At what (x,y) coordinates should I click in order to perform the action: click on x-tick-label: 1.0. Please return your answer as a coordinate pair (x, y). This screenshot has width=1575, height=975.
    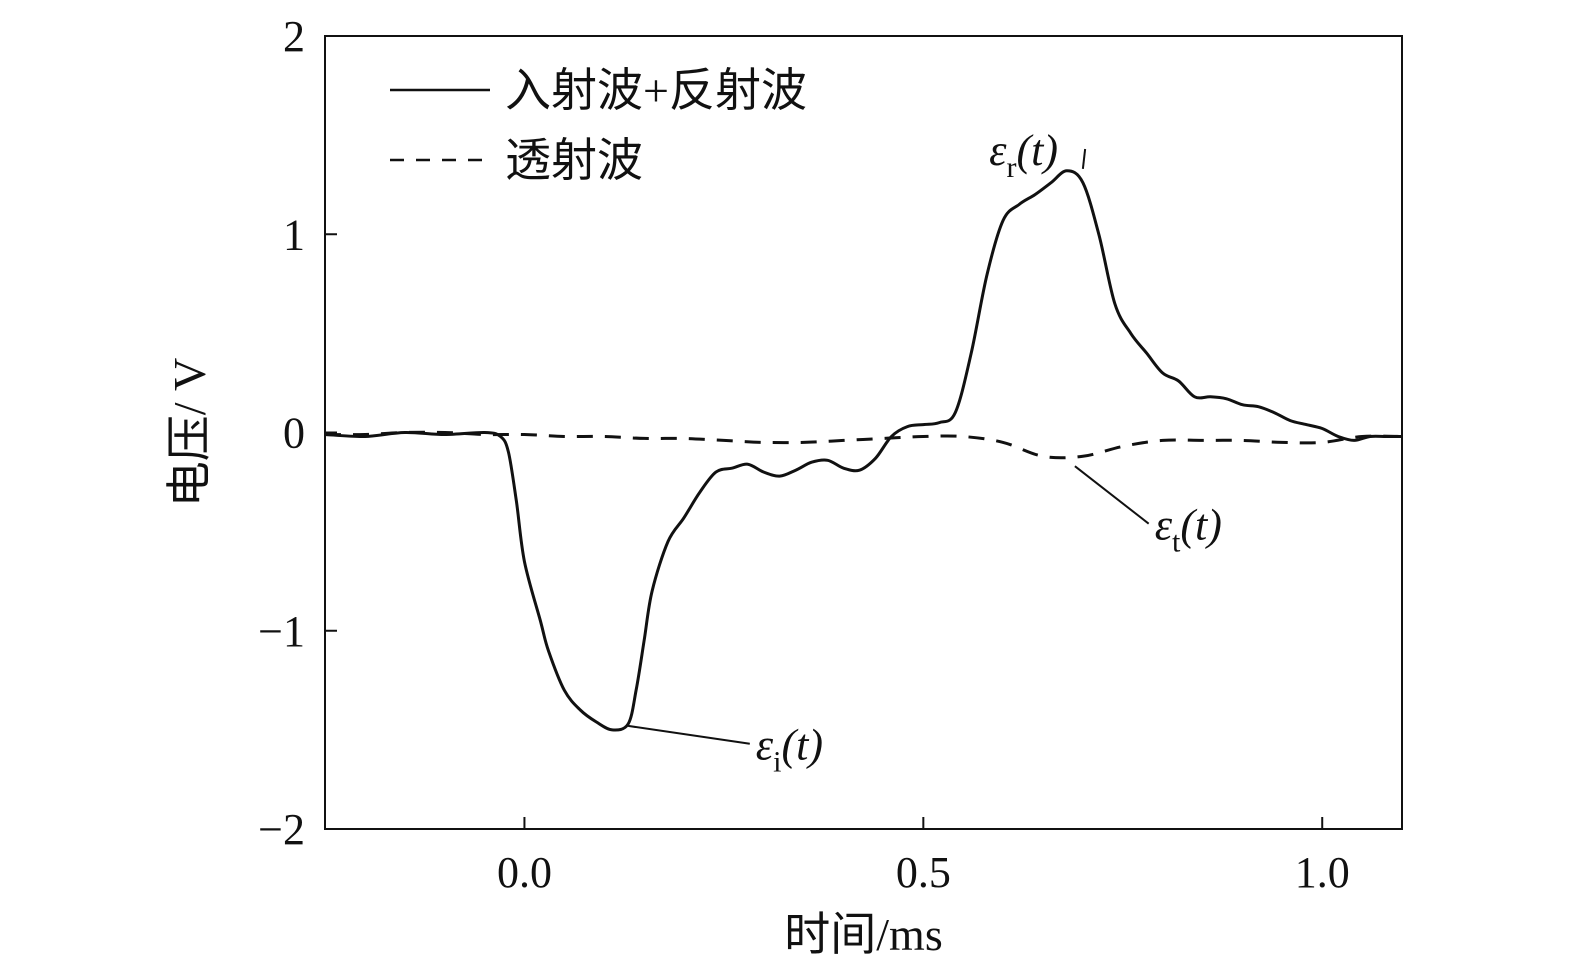
    Looking at the image, I should click on (1322, 872).